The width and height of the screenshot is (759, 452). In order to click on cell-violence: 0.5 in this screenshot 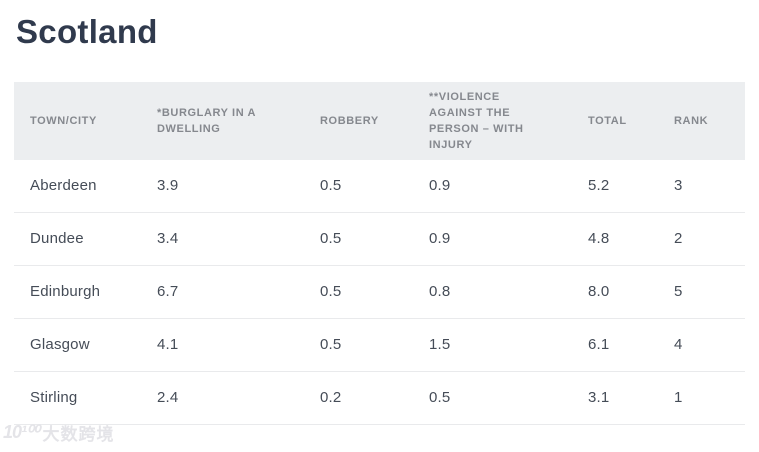, I will do `click(492, 398)`.